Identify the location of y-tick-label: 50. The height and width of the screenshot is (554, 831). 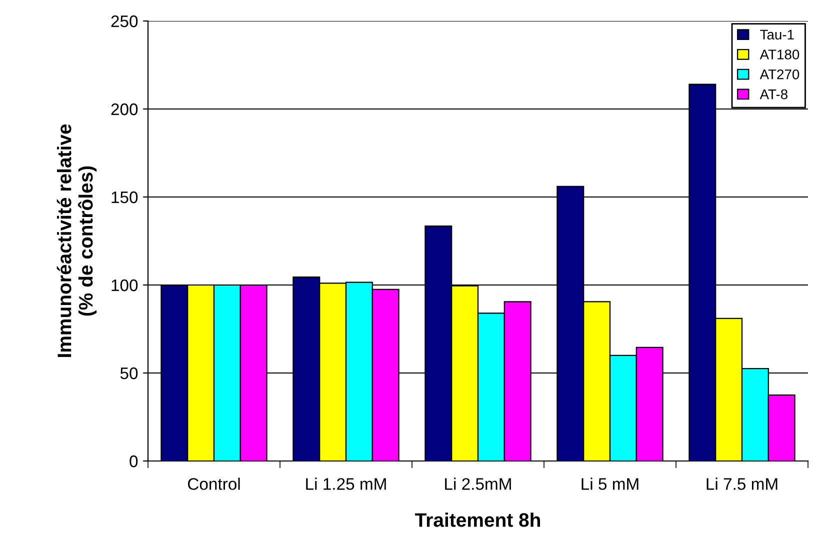
(129, 373).